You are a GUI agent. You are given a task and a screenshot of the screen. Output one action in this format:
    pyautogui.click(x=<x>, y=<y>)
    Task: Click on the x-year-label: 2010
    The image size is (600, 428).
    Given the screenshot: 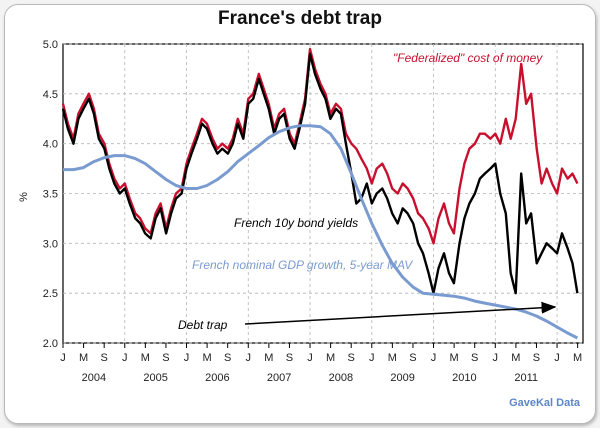 What is the action you would take?
    pyautogui.click(x=464, y=378)
    